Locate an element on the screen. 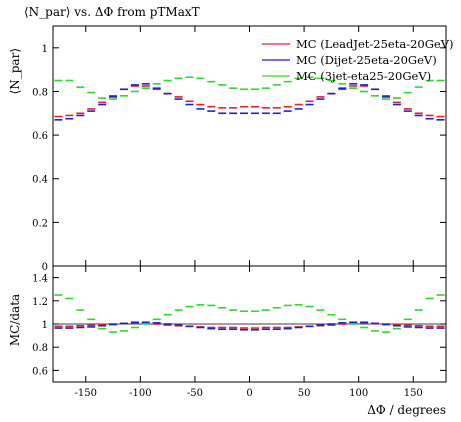 This screenshot has width=461, height=422. ratio-x-tick-label: 100 is located at coordinates (358, 393).